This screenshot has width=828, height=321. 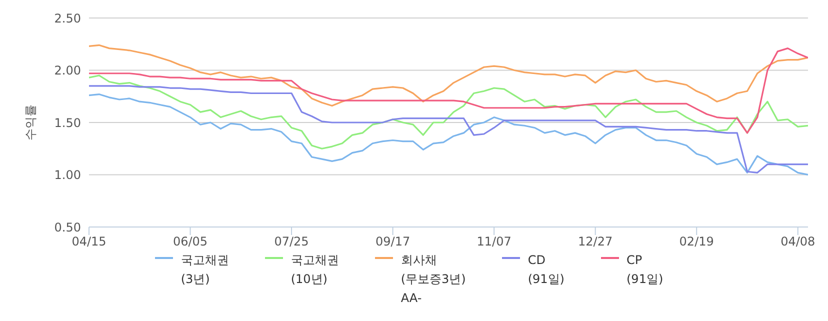 What do you see at coordinates (67, 175) in the screenshot?
I see `y-tick-label: 1.00` at bounding box center [67, 175].